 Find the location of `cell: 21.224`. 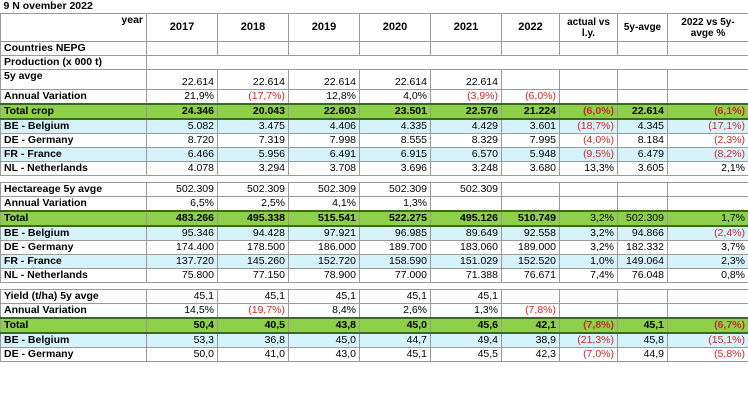

cell: 21.224 is located at coordinates (530, 111).